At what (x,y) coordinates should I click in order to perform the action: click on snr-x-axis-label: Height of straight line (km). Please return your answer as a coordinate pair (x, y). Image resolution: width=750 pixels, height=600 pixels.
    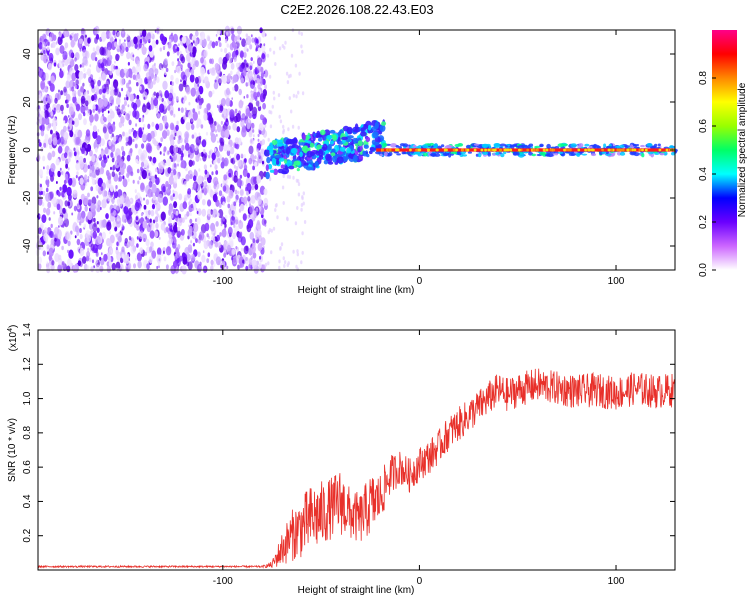
    Looking at the image, I should click on (356, 590).